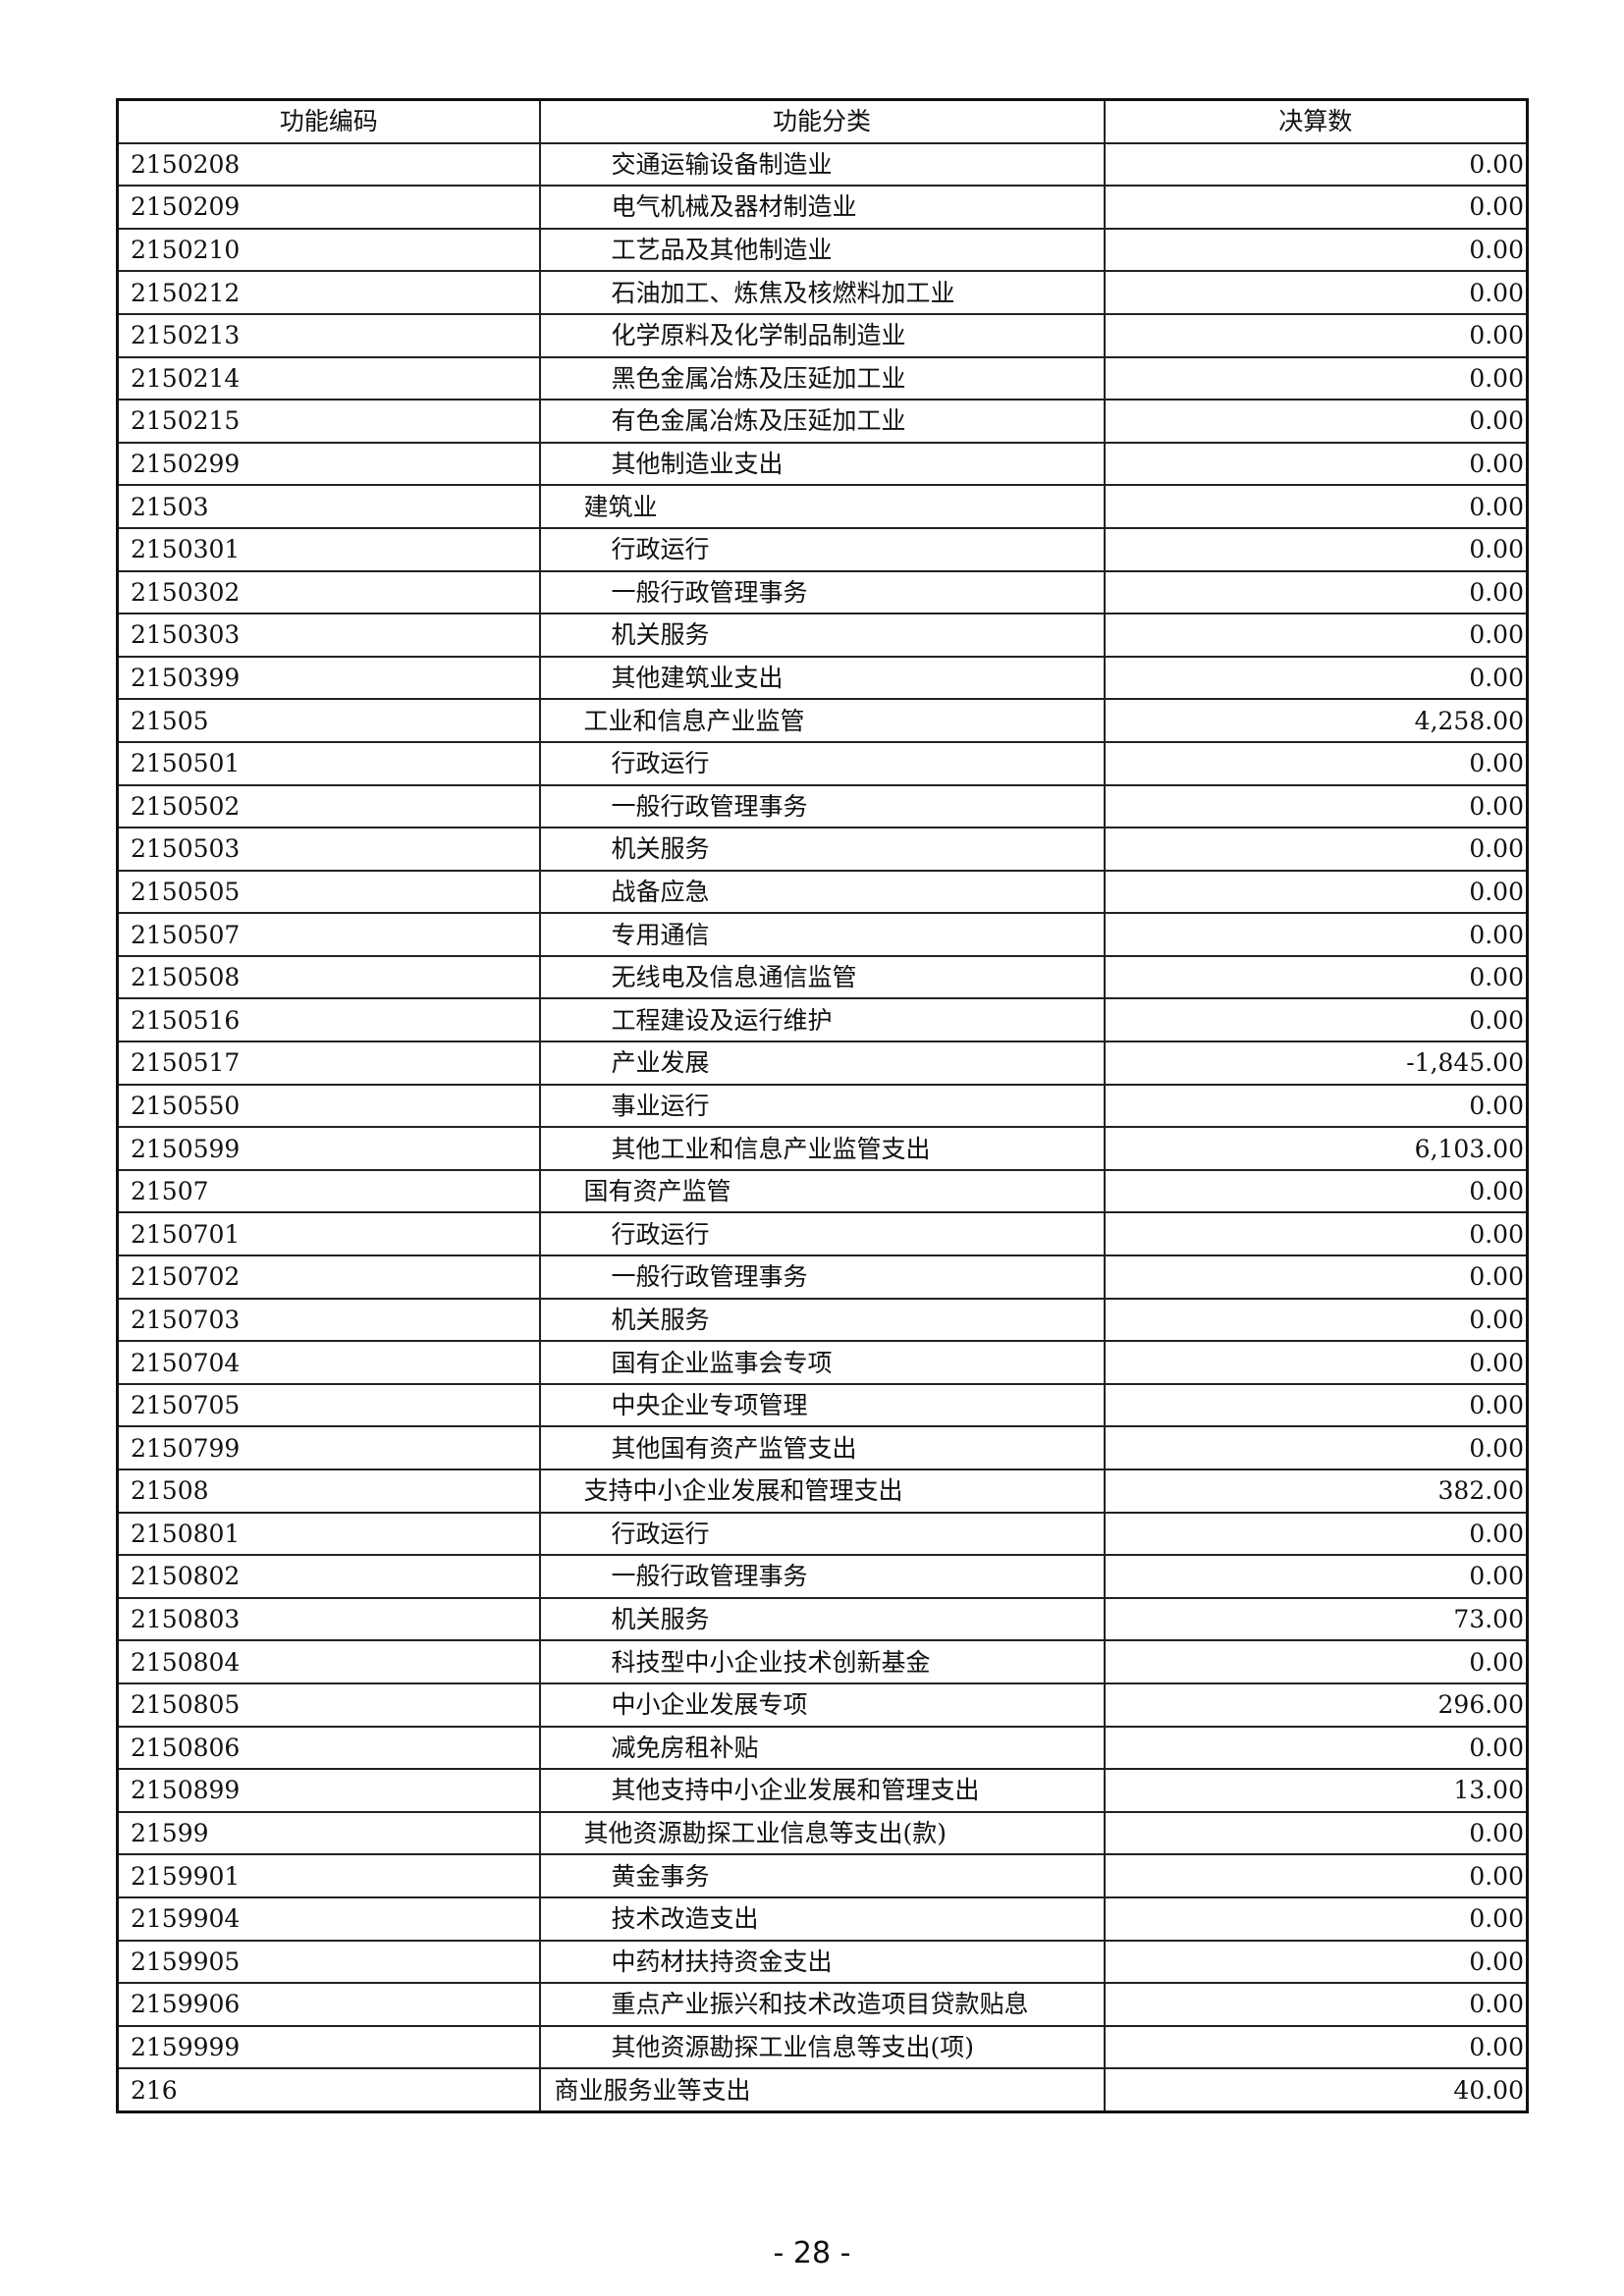  I want to click on code-cell: 21503, so click(328, 506).